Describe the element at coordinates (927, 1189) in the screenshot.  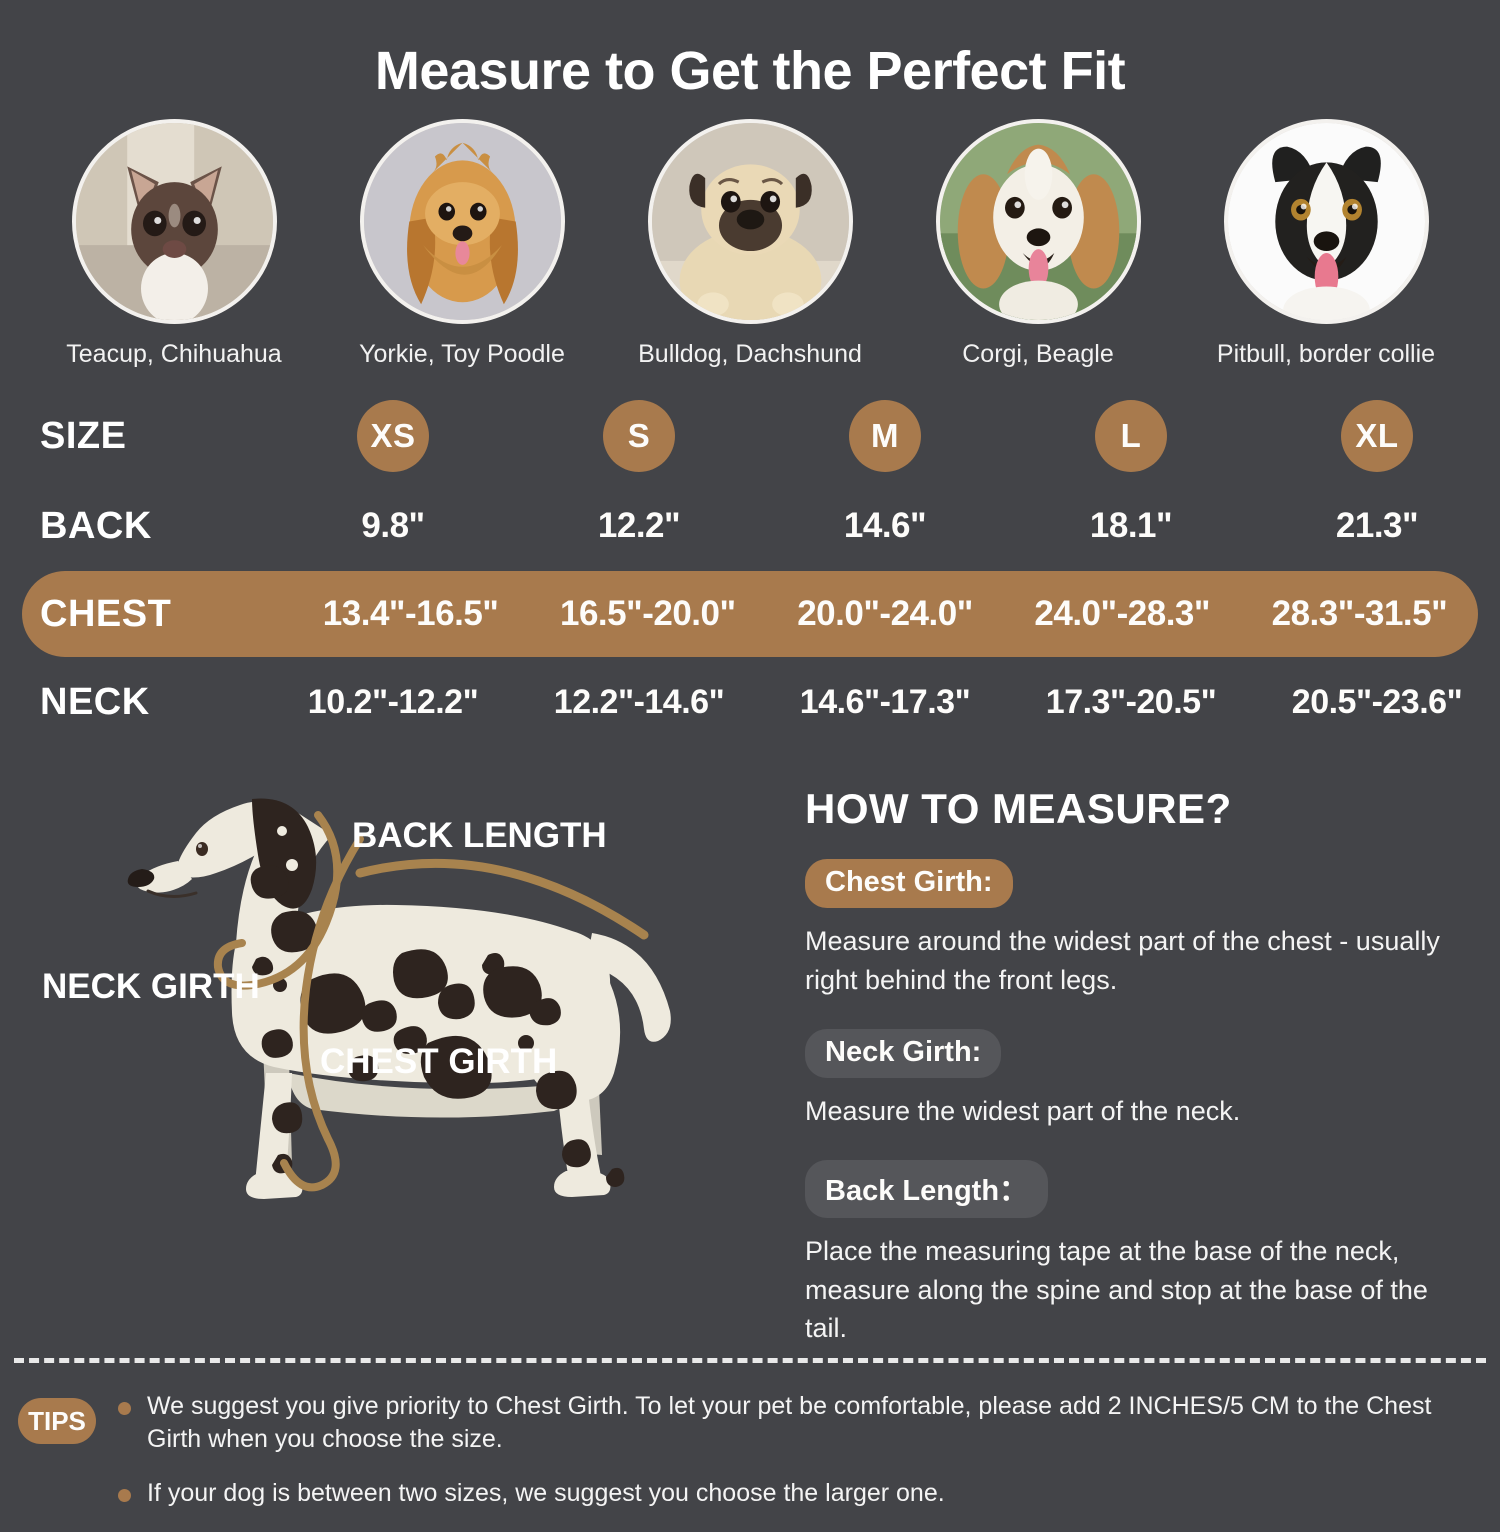
I see `back-length-pill: Back Length：` at that location.